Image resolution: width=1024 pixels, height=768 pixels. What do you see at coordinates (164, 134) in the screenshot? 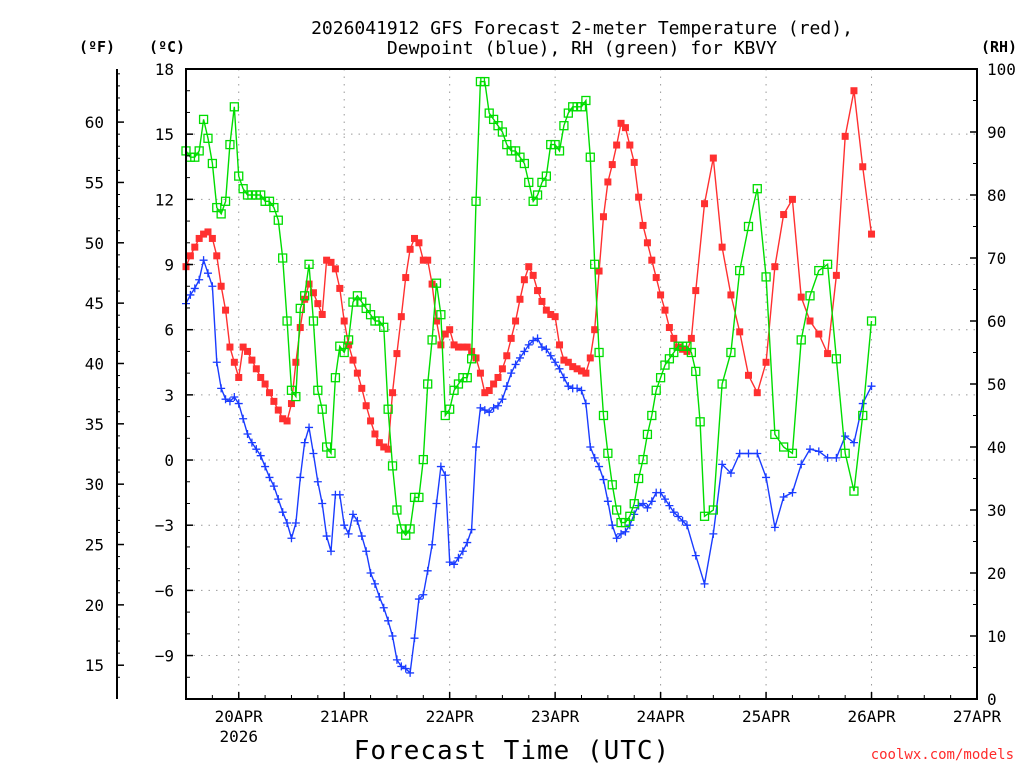
I see `celsius-tick-label: 15` at bounding box center [164, 134].